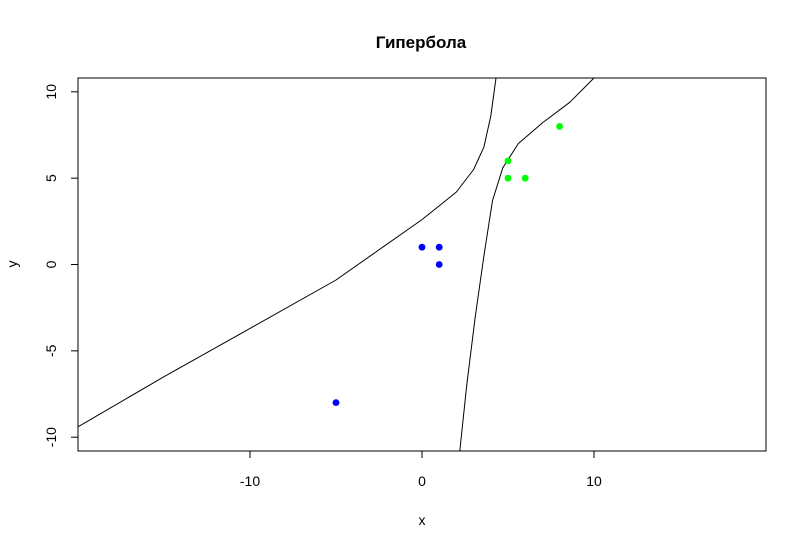 Image resolution: width=806 pixels, height=549 pixels. What do you see at coordinates (422, 520) in the screenshot?
I see `x-axis-label: x` at bounding box center [422, 520].